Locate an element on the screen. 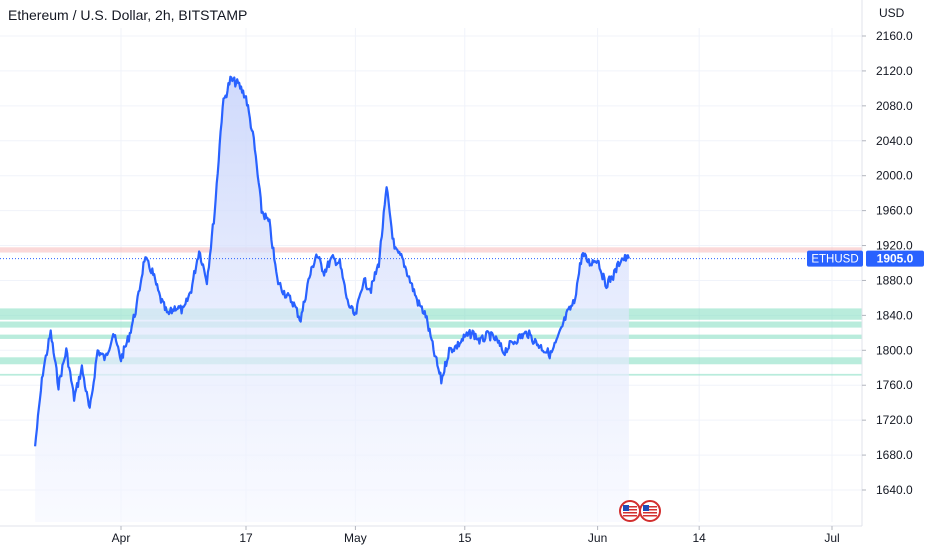  last-price-label: 1905.0 is located at coordinates (895, 259).